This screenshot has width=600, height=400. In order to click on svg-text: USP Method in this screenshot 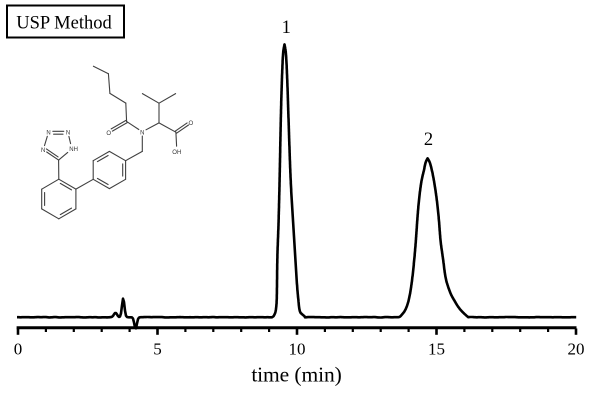, I will do `click(64, 24)`.